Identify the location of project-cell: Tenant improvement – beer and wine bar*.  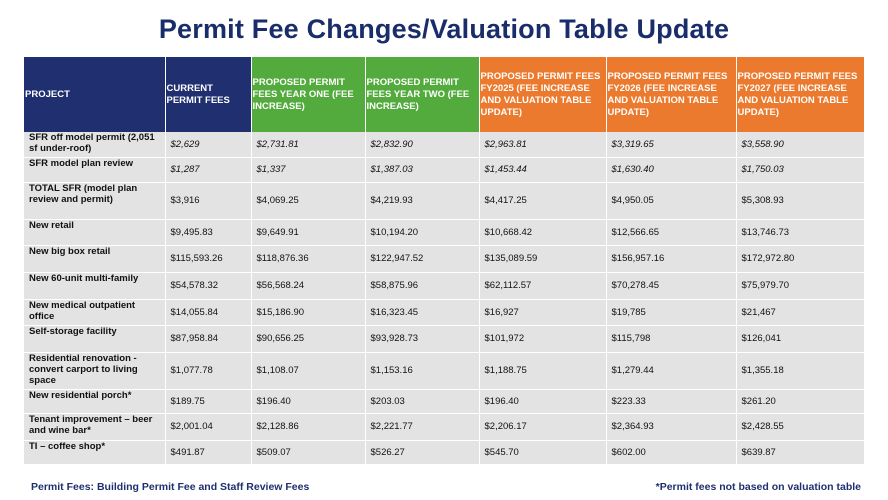
(95, 427).